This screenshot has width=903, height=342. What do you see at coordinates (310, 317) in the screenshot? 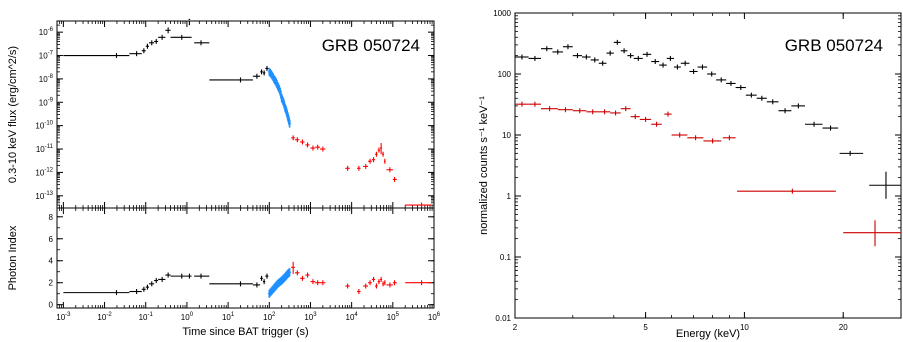
I see `x-tick-label: 10³` at bounding box center [310, 317].